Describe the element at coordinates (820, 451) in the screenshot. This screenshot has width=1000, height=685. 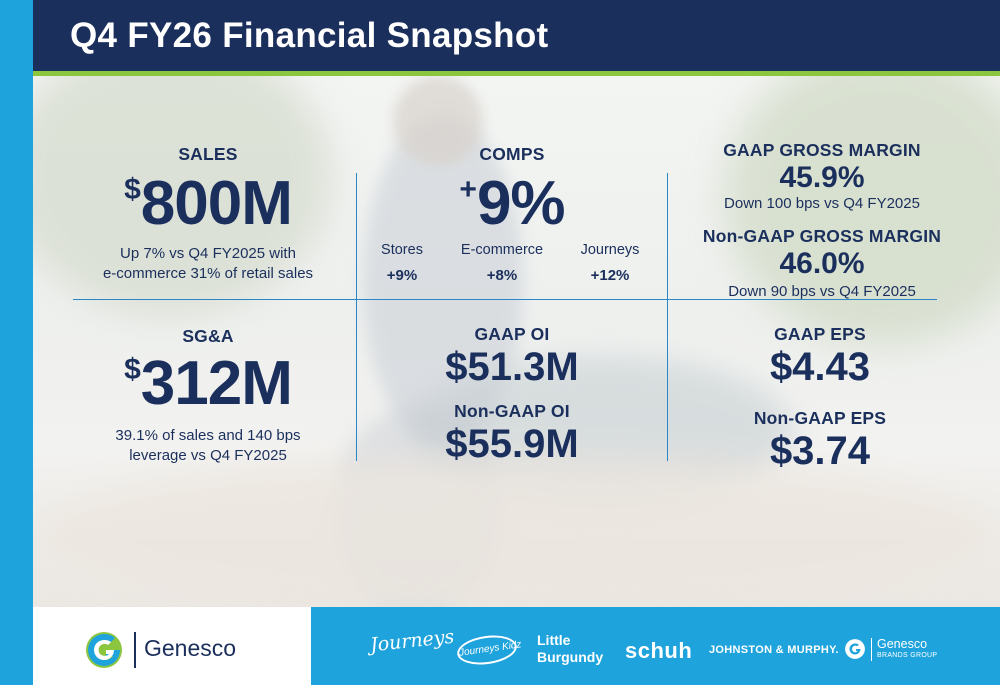
I see `nongaap-eps-value: $3.74` at that location.